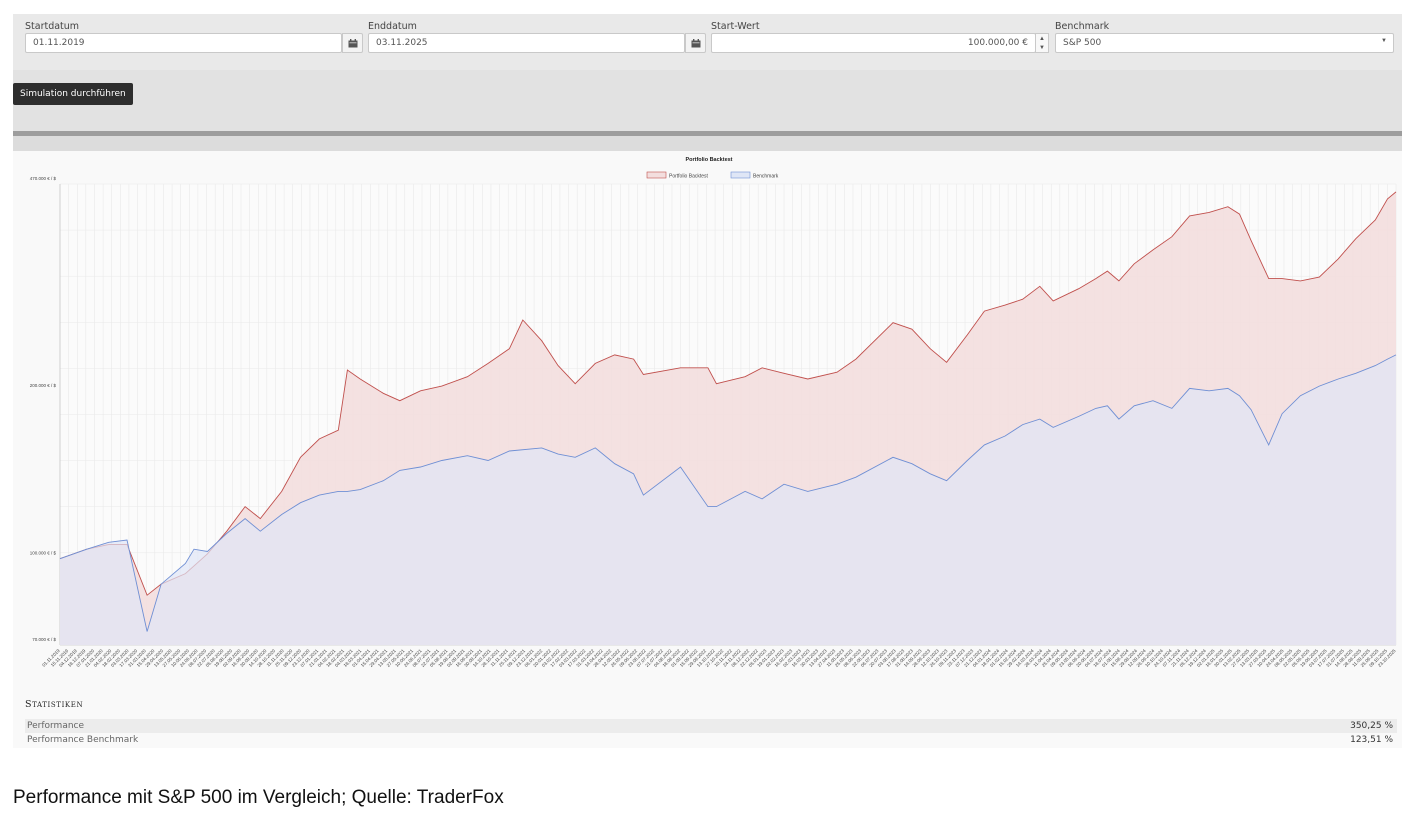 The height and width of the screenshot is (834, 1414). I want to click on statistics-title: Statistiken, so click(54, 704).